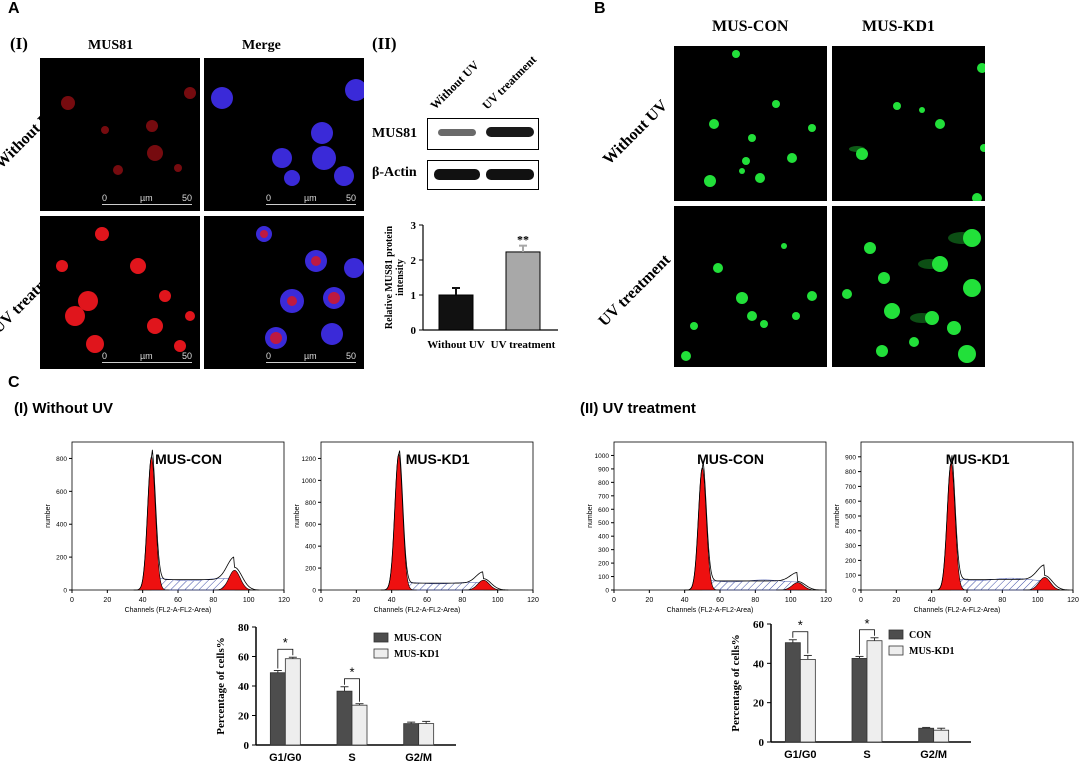 This screenshot has width=1084, height=769. Describe the element at coordinates (244, 717) in the screenshot. I see `y-tick-label: 20` at that location.